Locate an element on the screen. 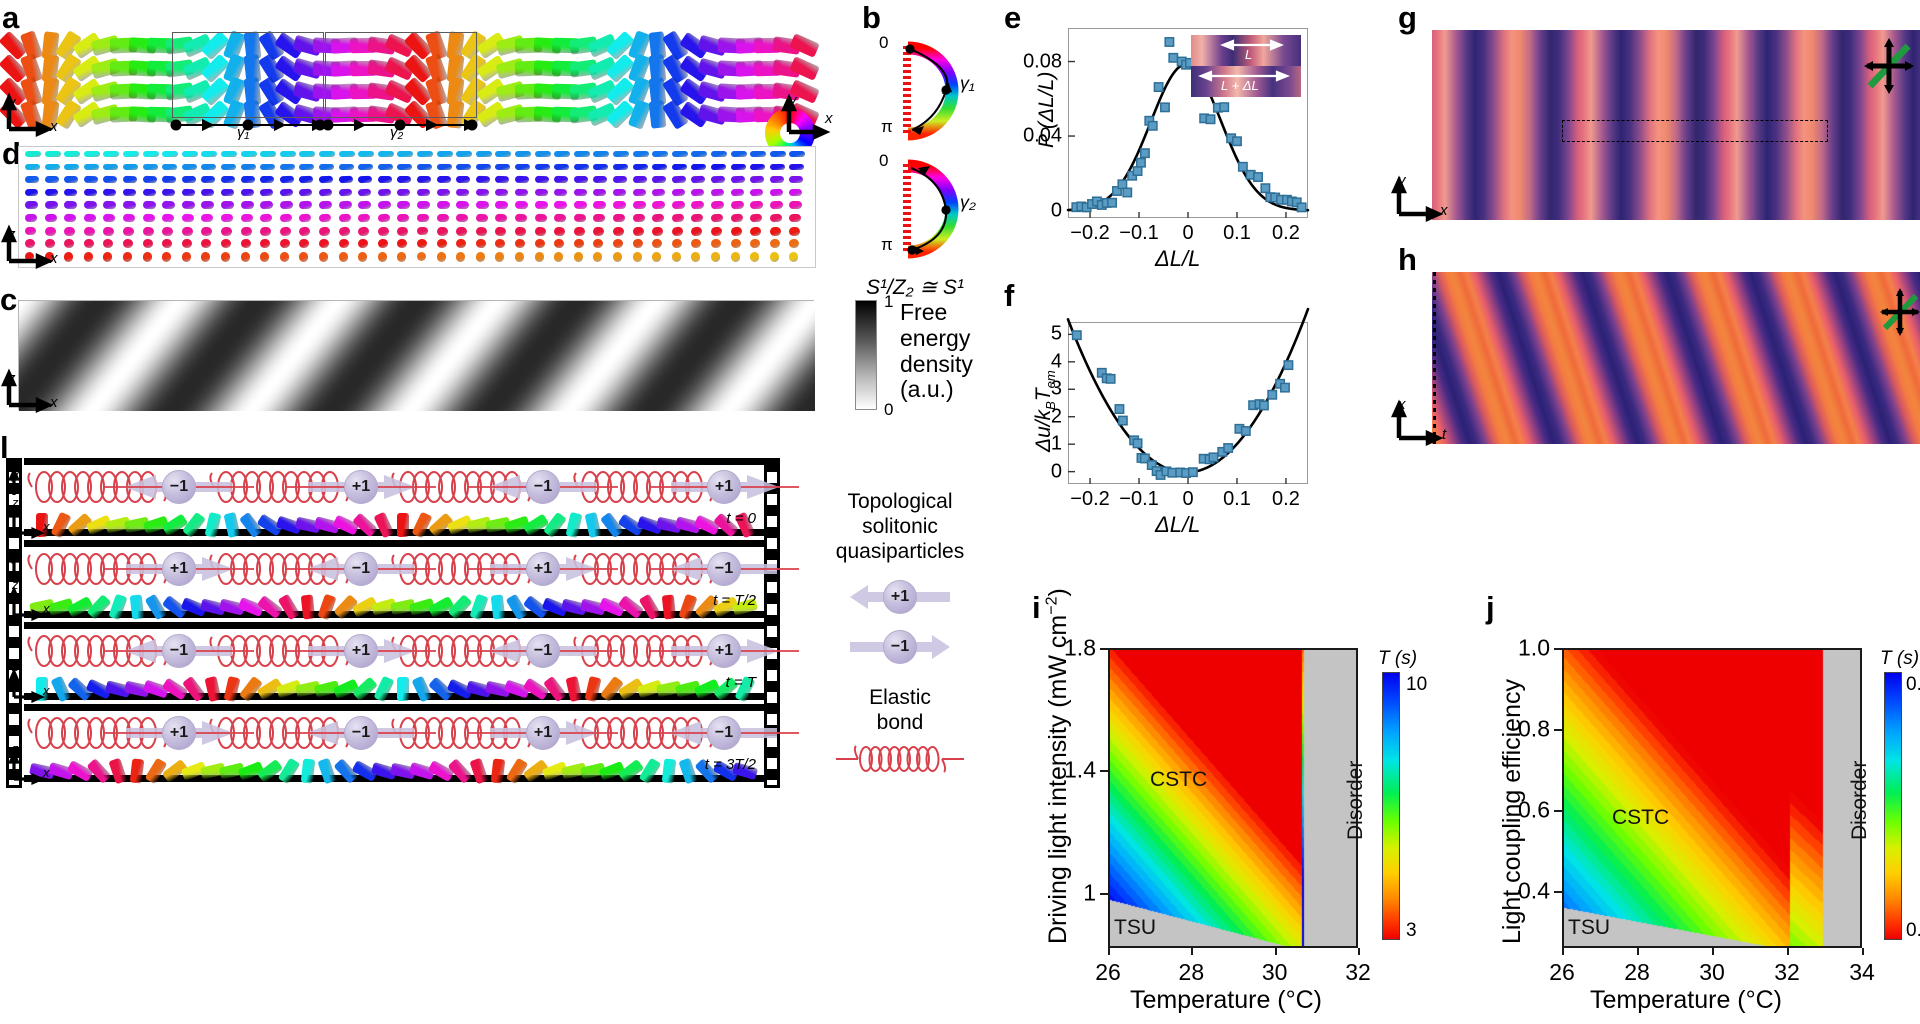  panel-i-xlabel: Temperature (°C) is located at coordinates (1226, 1000).